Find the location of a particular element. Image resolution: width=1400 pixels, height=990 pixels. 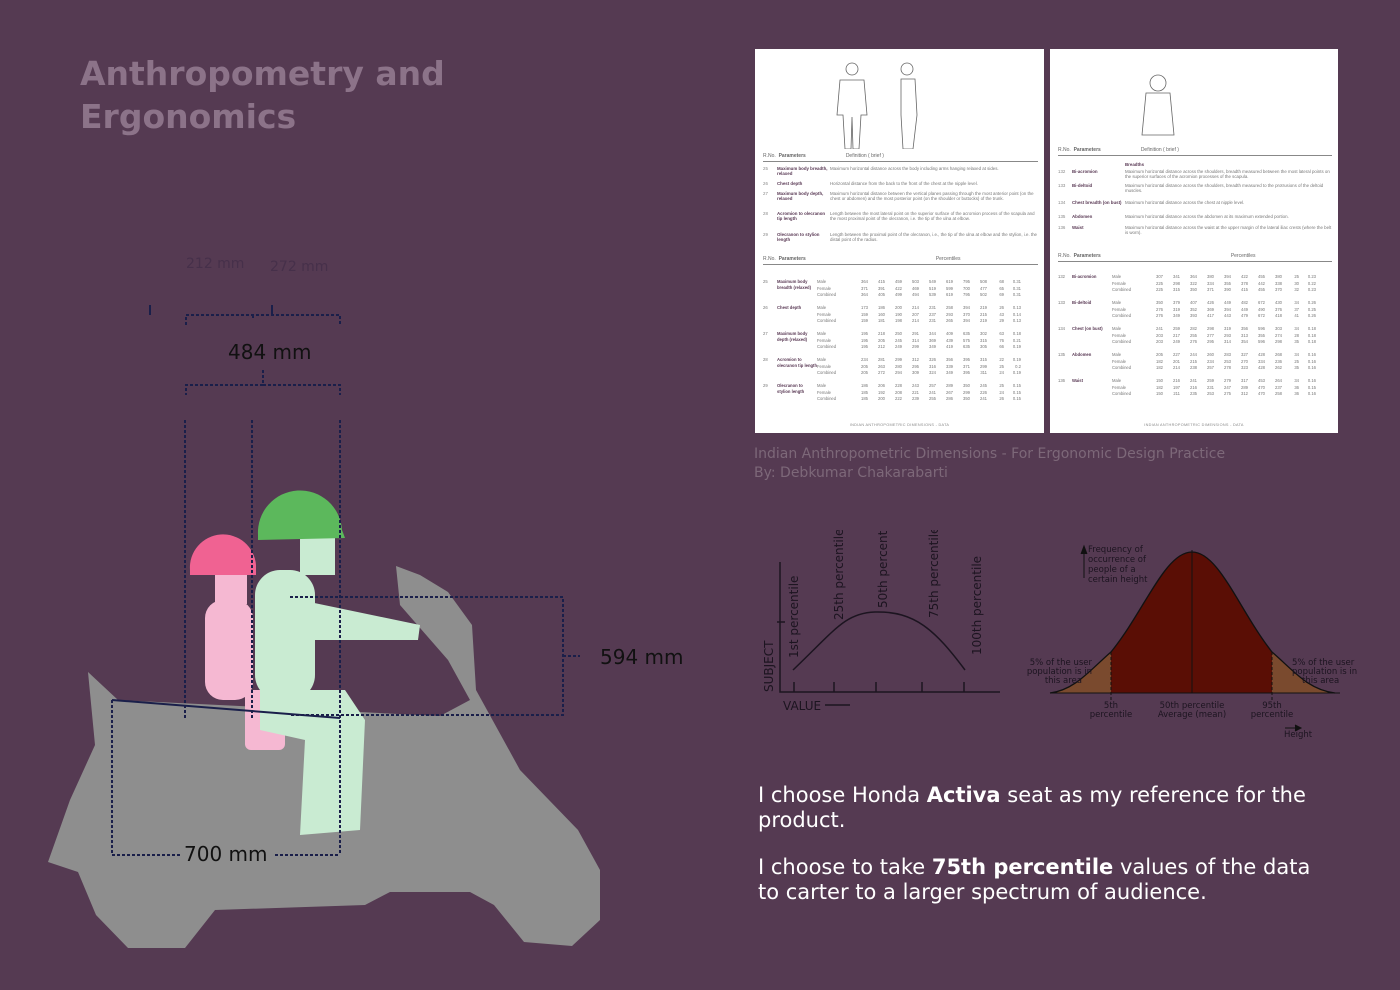

table-cell: 519 is located at coordinates (932, 288).